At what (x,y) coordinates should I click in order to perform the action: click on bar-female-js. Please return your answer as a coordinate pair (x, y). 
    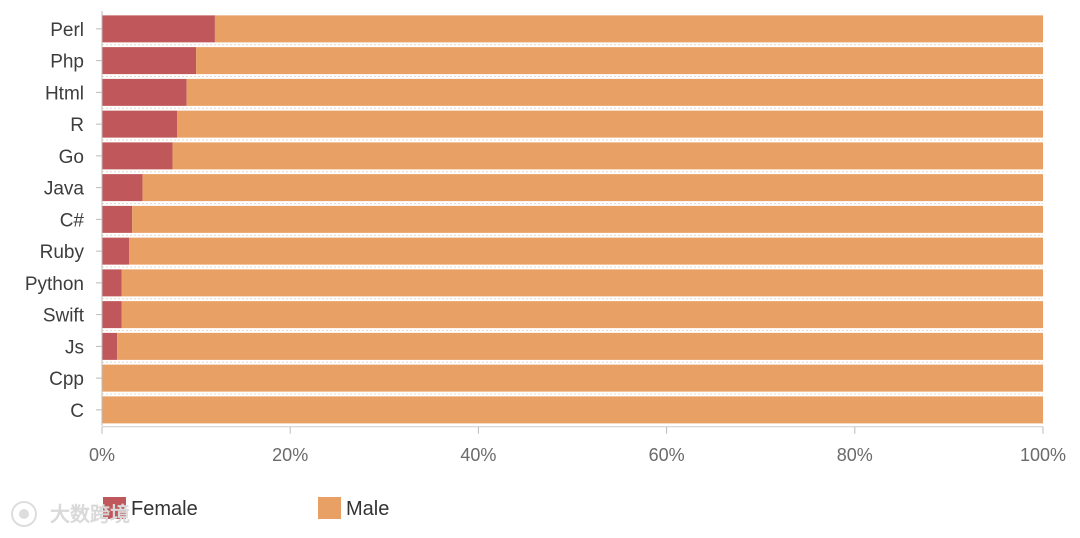
    Looking at the image, I should click on (110, 346).